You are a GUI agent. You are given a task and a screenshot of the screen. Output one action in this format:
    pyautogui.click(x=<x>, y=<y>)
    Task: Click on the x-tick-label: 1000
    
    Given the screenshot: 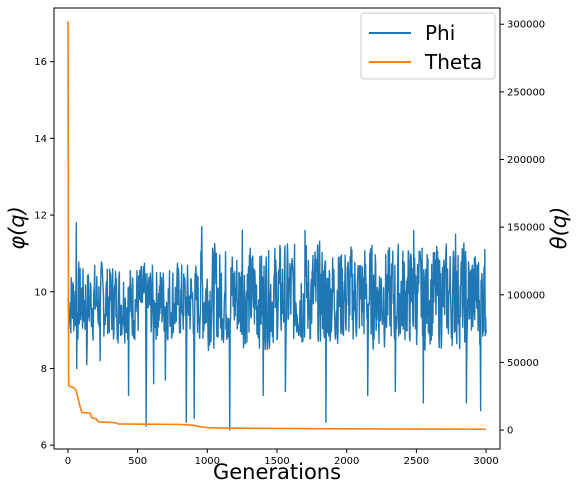 What is the action you would take?
    pyautogui.click(x=207, y=461)
    